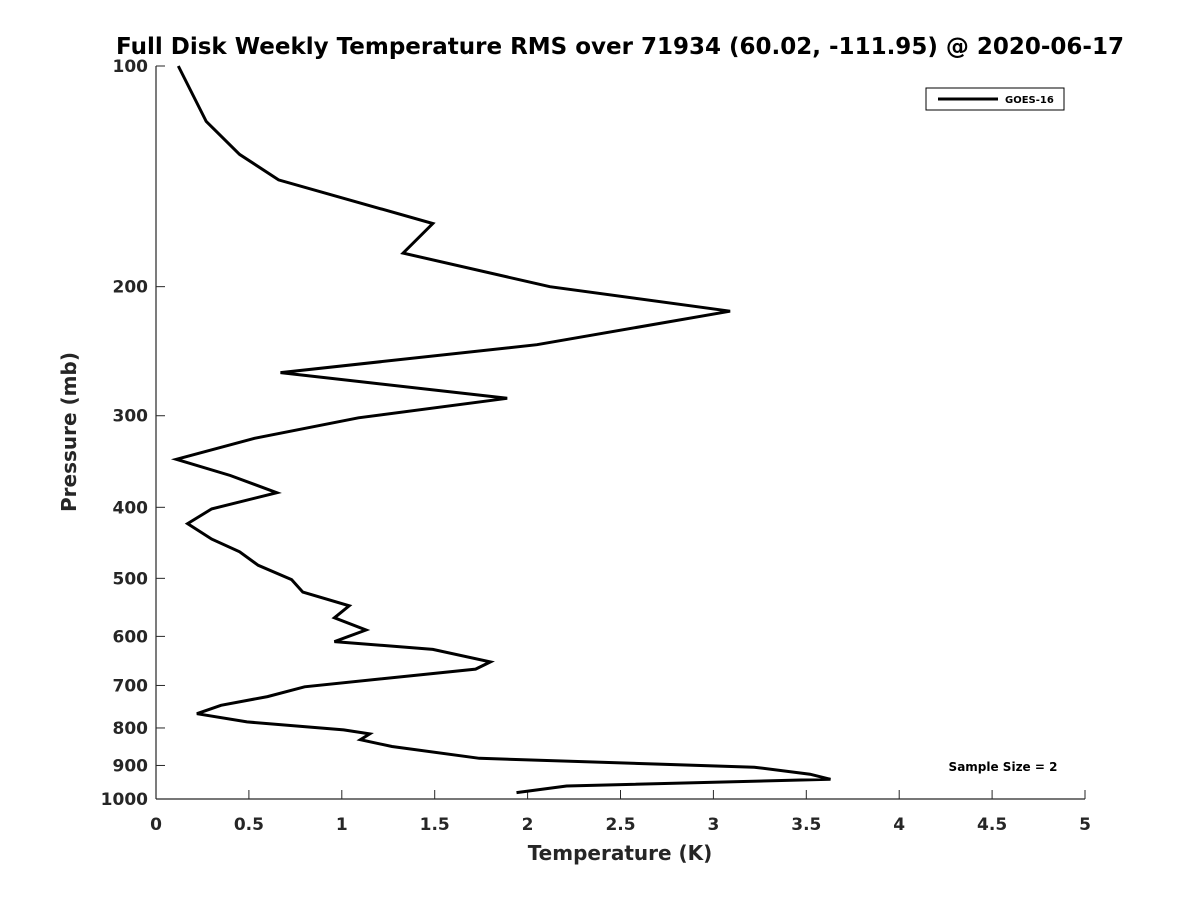 The image size is (1200, 900). What do you see at coordinates (131, 417) in the screenshot?
I see `y-tick-label: 300` at bounding box center [131, 417].